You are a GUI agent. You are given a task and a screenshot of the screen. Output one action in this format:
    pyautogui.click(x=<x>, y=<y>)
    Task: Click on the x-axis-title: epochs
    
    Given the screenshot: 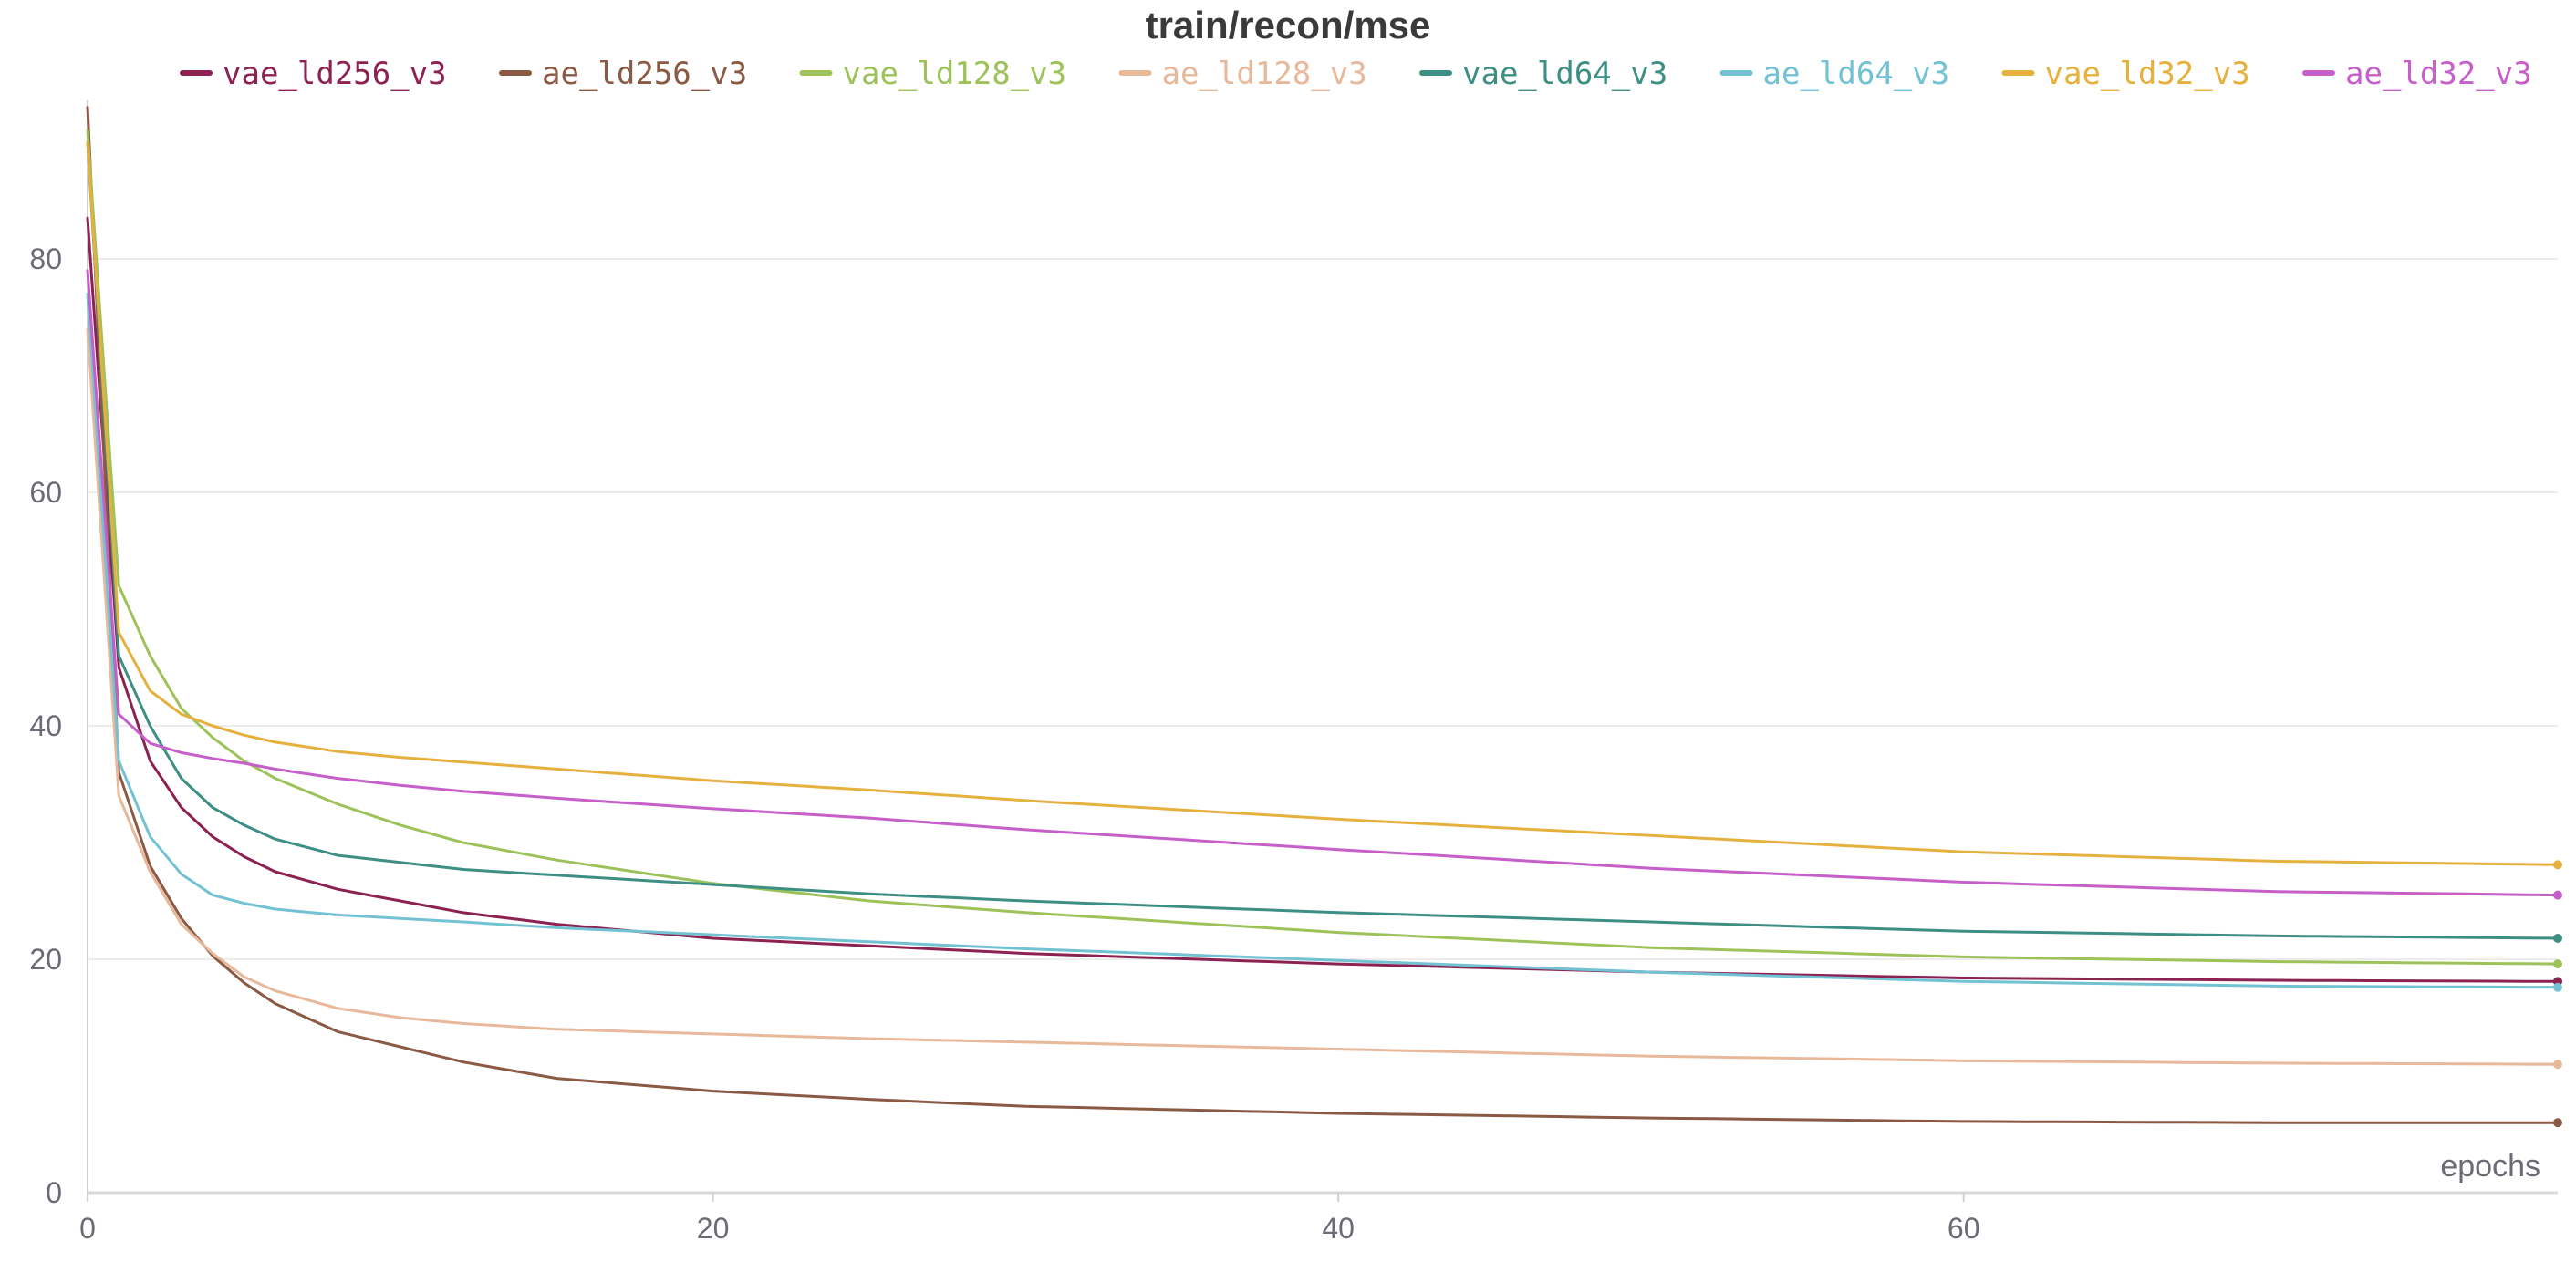 What is the action you would take?
    pyautogui.click(x=2490, y=1166)
    